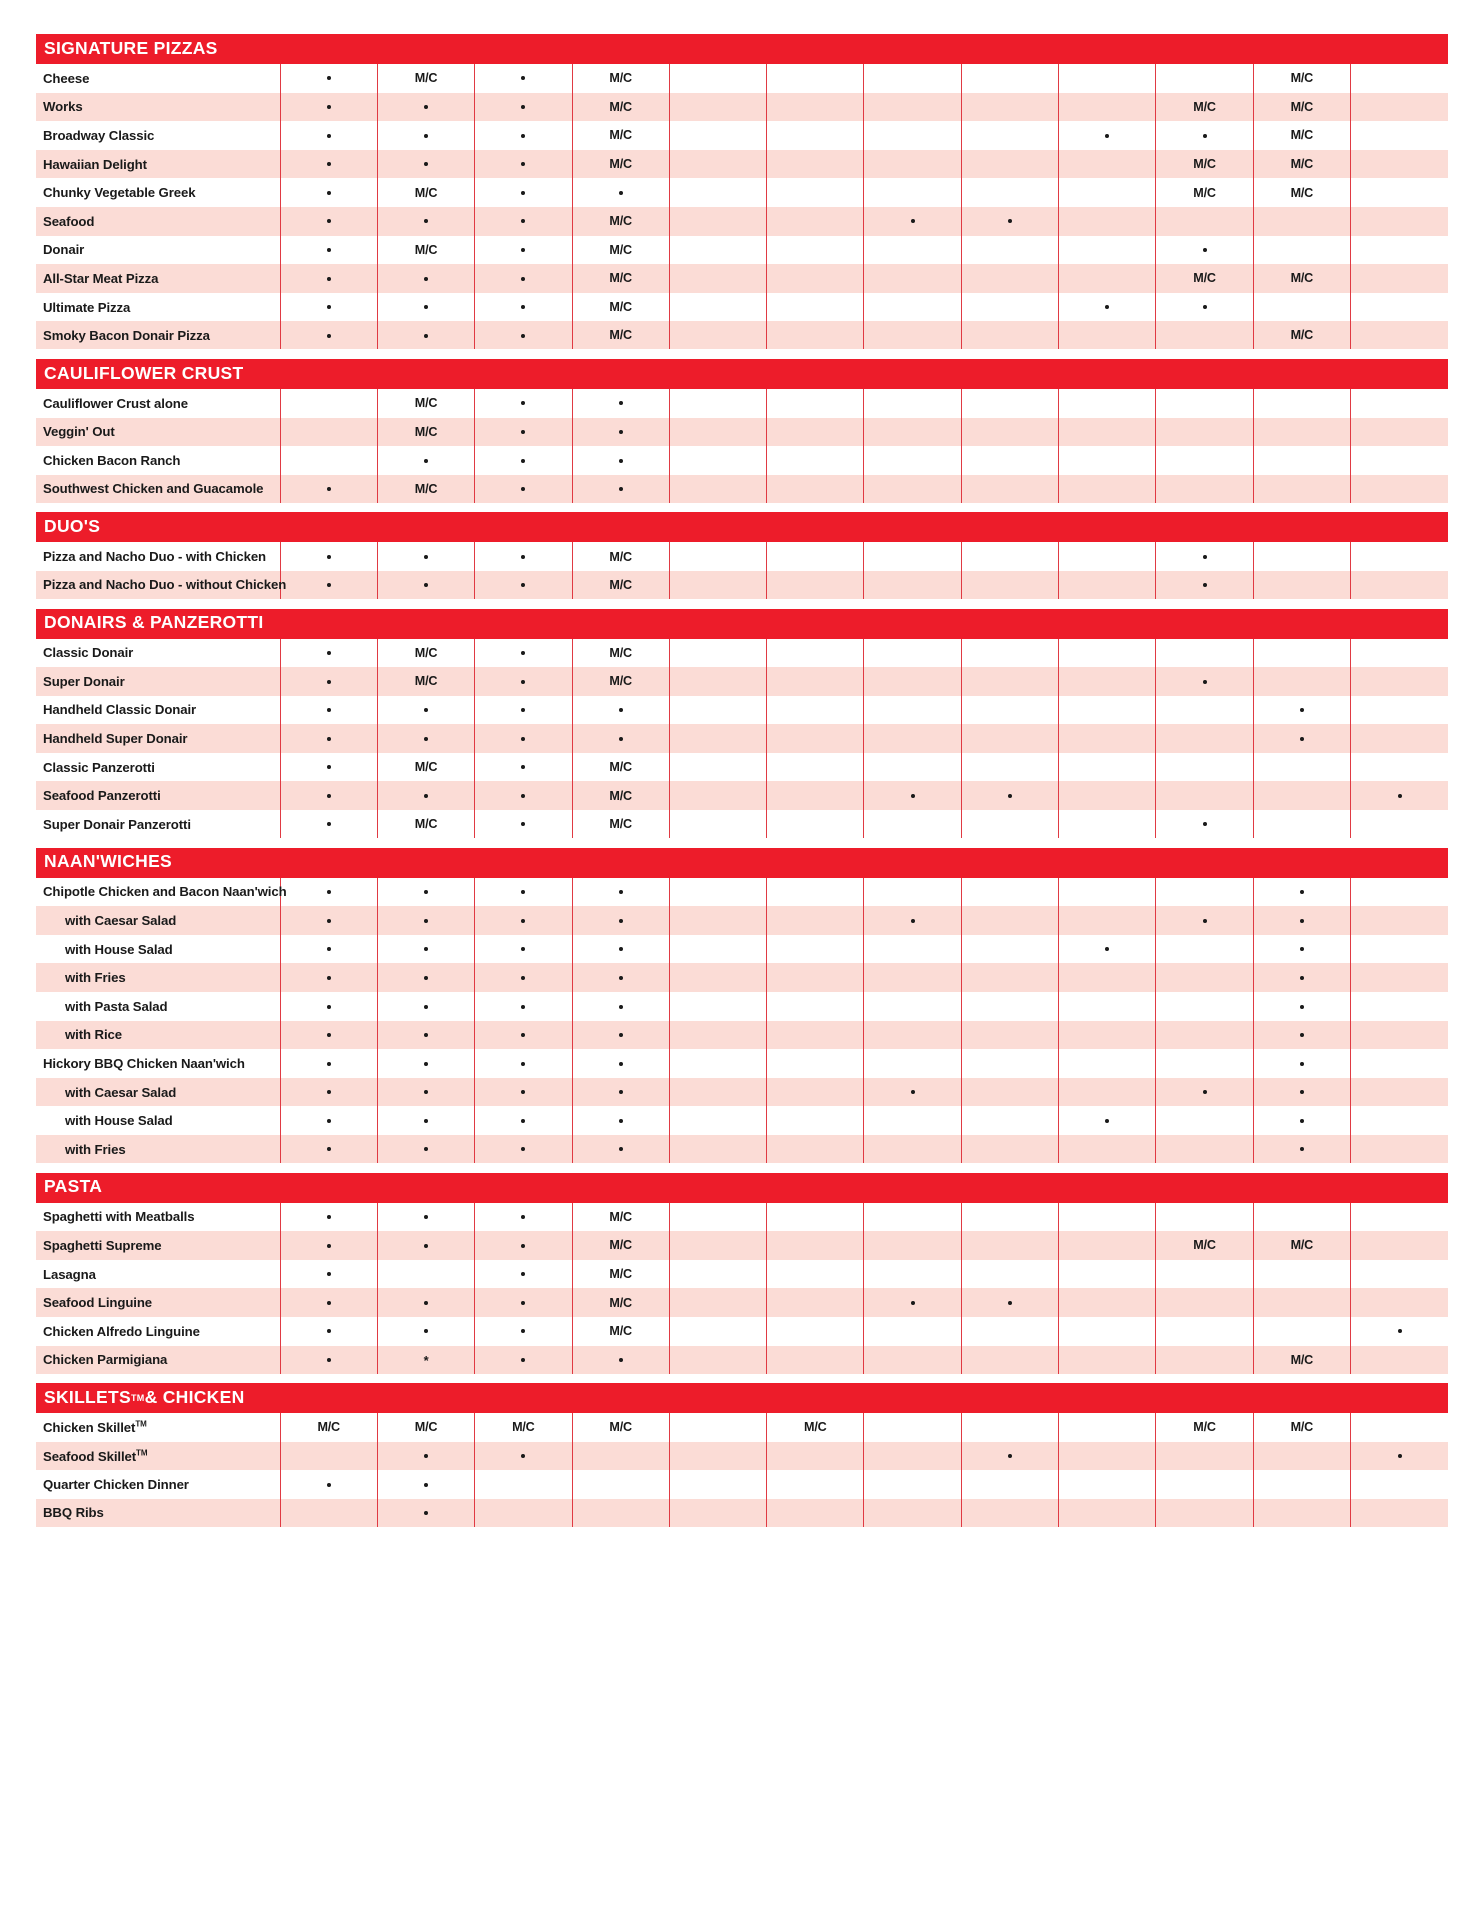 This screenshot has height=1920, width=1484. What do you see at coordinates (158, 796) in the screenshot?
I see `item-label: Seafood Panzerotti` at bounding box center [158, 796].